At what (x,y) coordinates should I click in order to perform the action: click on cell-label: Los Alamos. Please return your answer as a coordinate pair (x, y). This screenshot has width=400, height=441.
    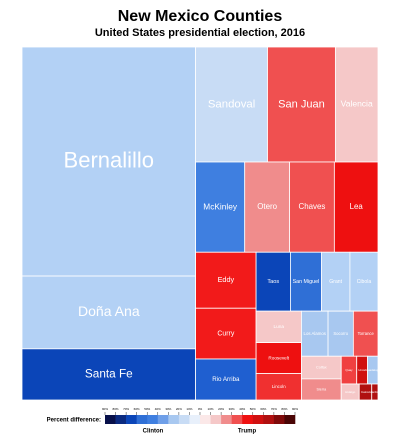
    Looking at the image, I should click on (315, 333).